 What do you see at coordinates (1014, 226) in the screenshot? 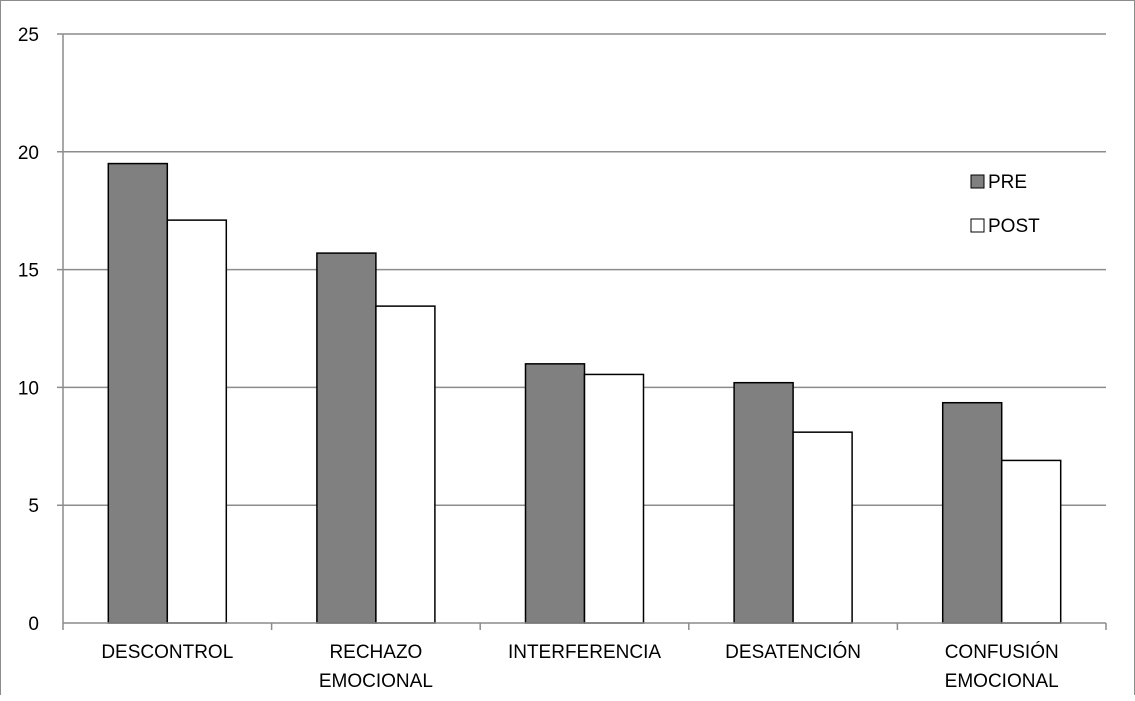
I see `legend-label: POST` at bounding box center [1014, 226].